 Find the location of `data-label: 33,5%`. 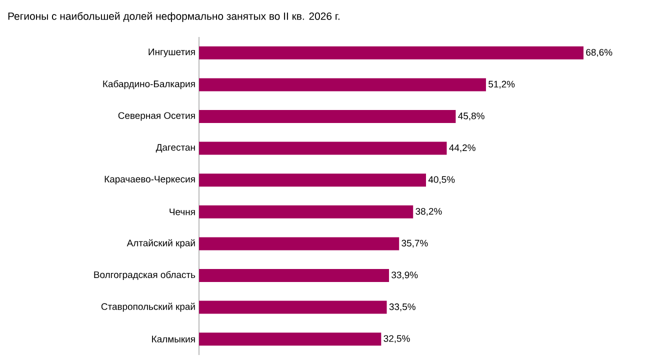

data-label: 33,5% is located at coordinates (402, 307).